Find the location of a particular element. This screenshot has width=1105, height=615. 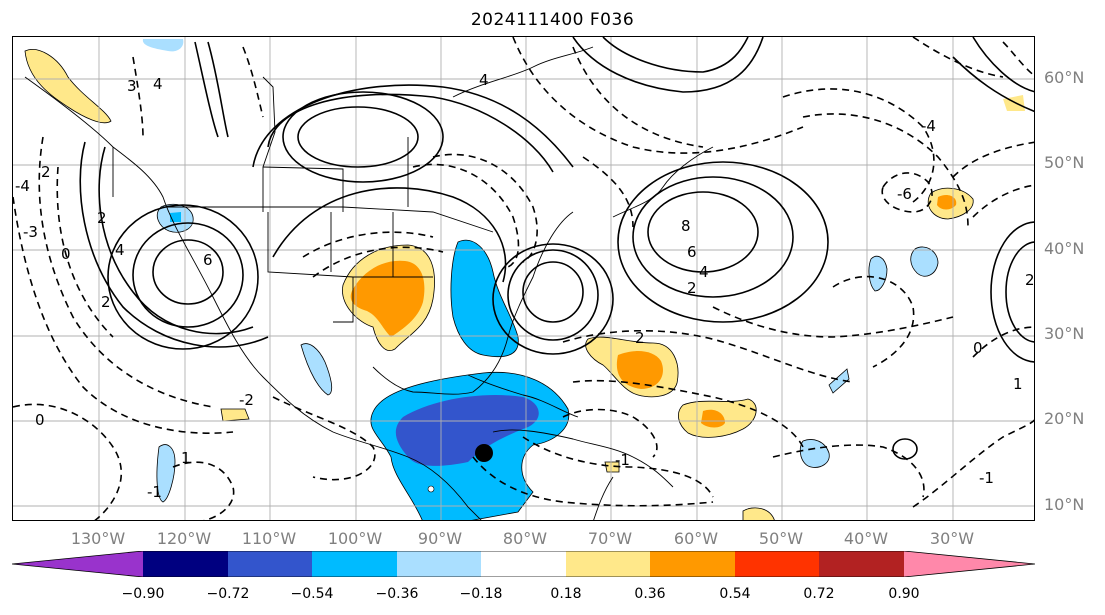

colorbar-tick: 0.18 is located at coordinates (566, 594).